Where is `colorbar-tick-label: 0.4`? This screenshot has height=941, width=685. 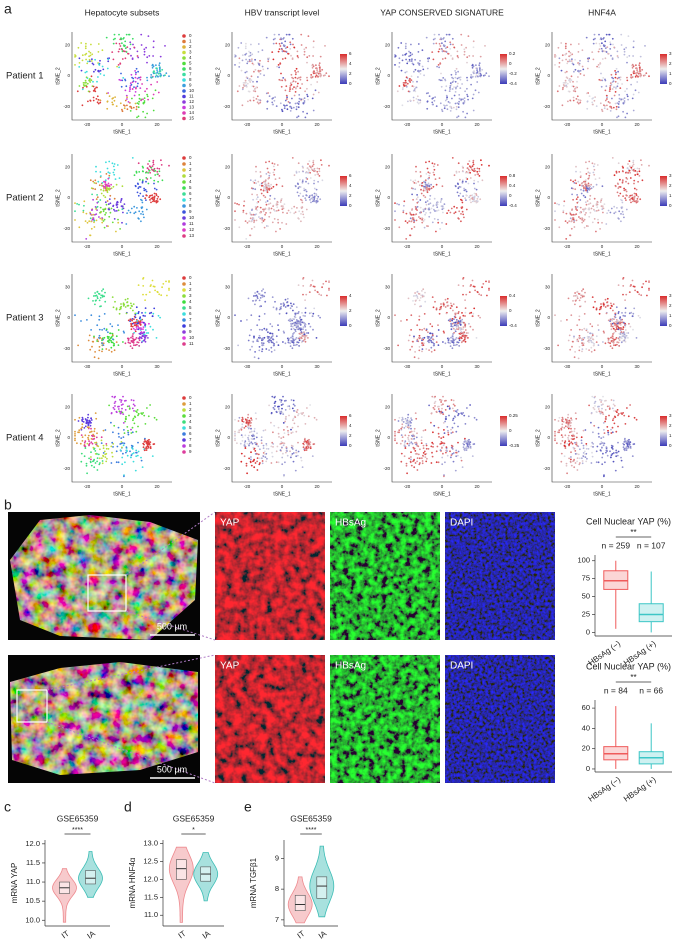 colorbar-tick-label: 0.4 is located at coordinates (512, 185).